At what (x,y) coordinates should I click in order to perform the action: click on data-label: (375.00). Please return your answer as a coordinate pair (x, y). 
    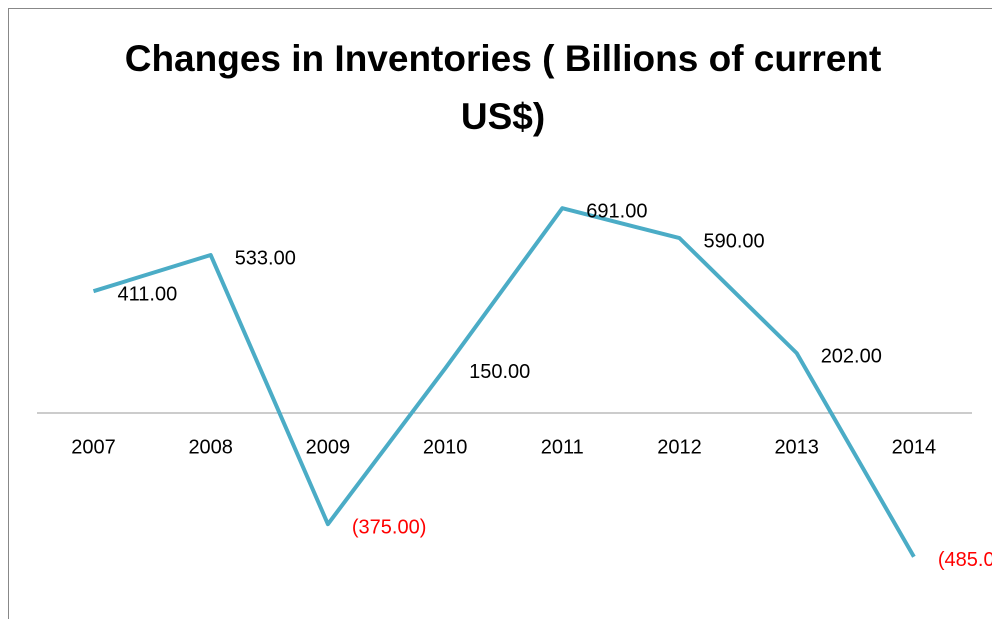
    Looking at the image, I should click on (389, 527).